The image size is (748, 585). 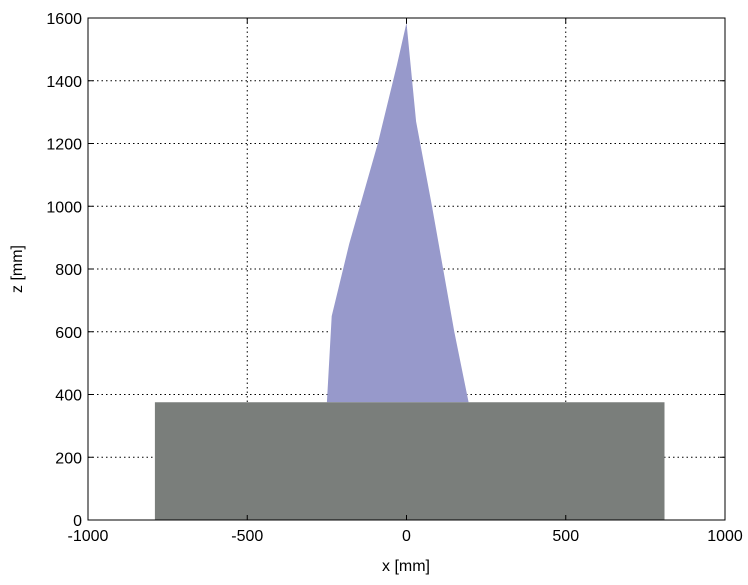 What do you see at coordinates (397, 212) in the screenshot?
I see `purple-polygon` at bounding box center [397, 212].